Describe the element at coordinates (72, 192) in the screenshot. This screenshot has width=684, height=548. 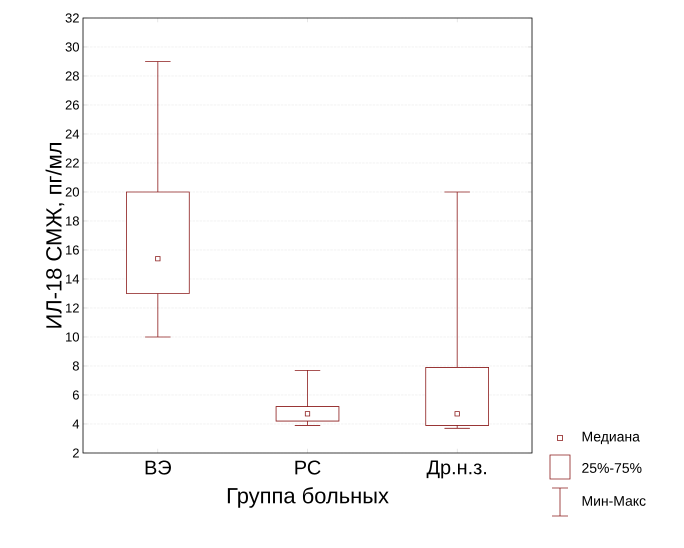
I see `y-tick-label: 20` at that location.